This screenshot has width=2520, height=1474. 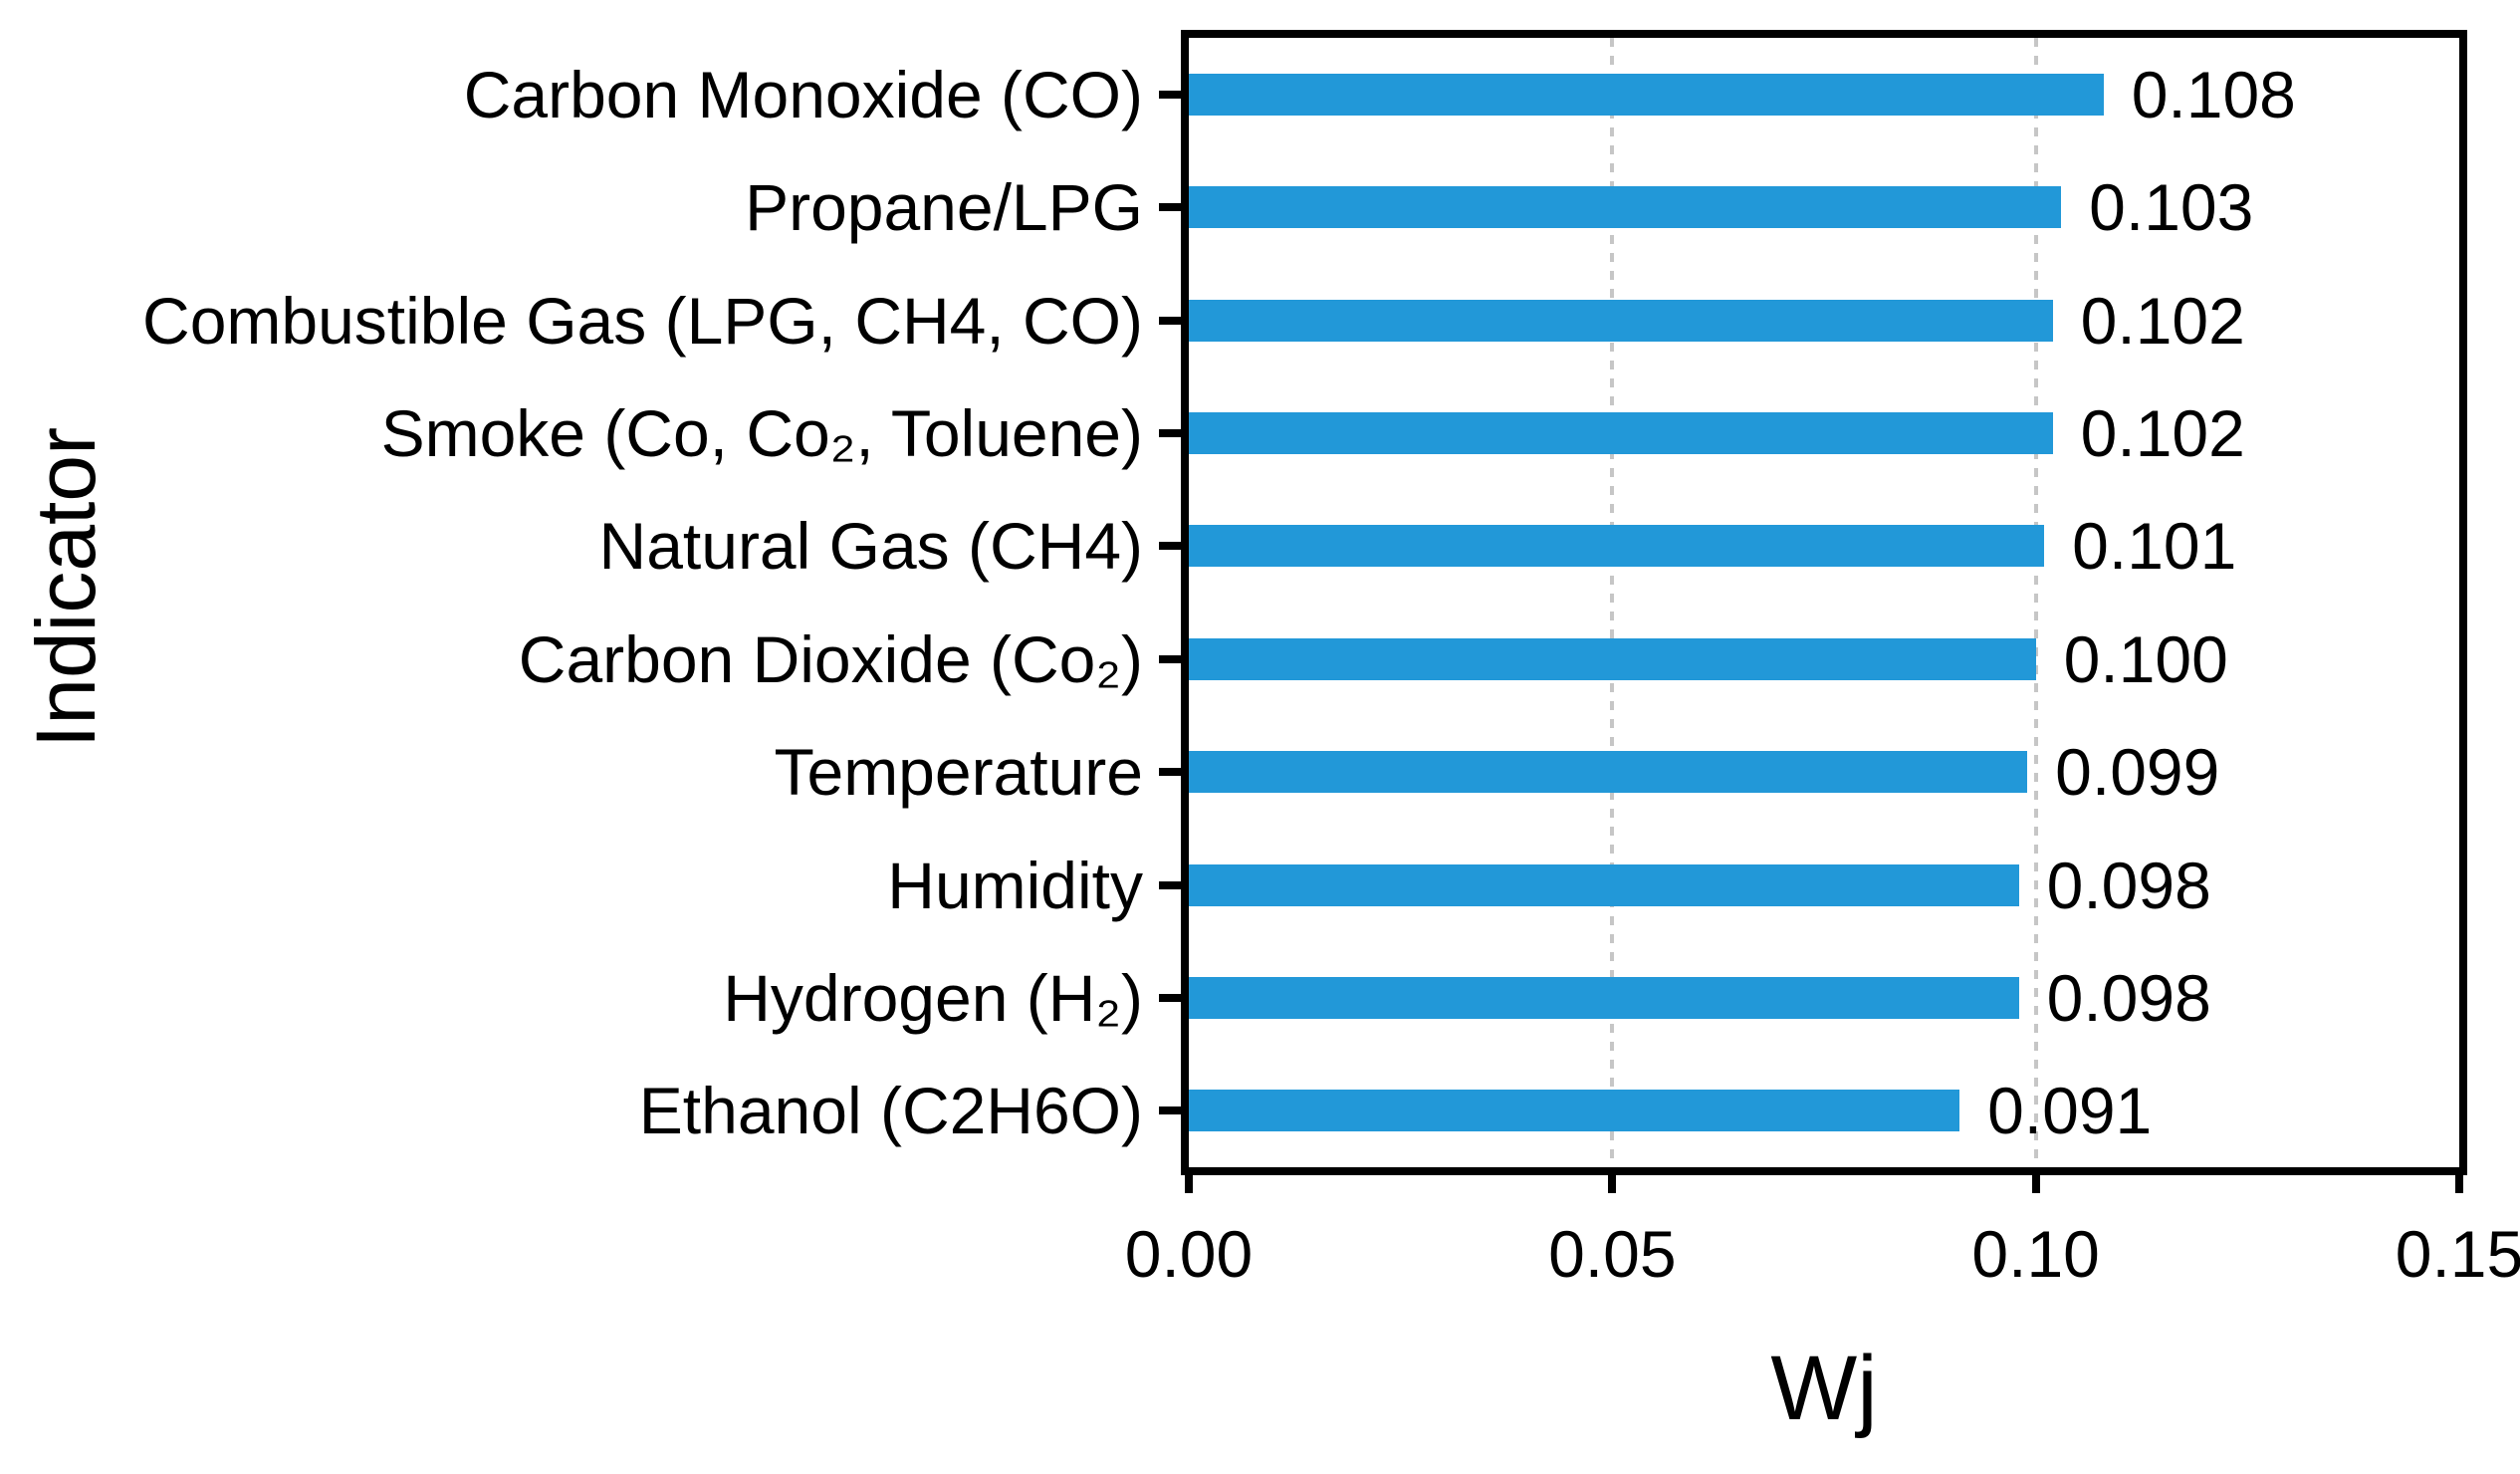 What do you see at coordinates (958, 773) in the screenshot?
I see `category-label: Temperature` at bounding box center [958, 773].